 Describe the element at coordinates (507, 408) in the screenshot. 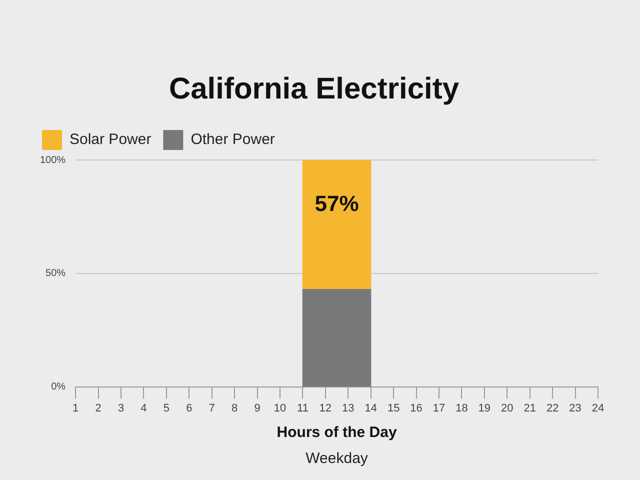

I see `x-tick-label: 20` at that location.